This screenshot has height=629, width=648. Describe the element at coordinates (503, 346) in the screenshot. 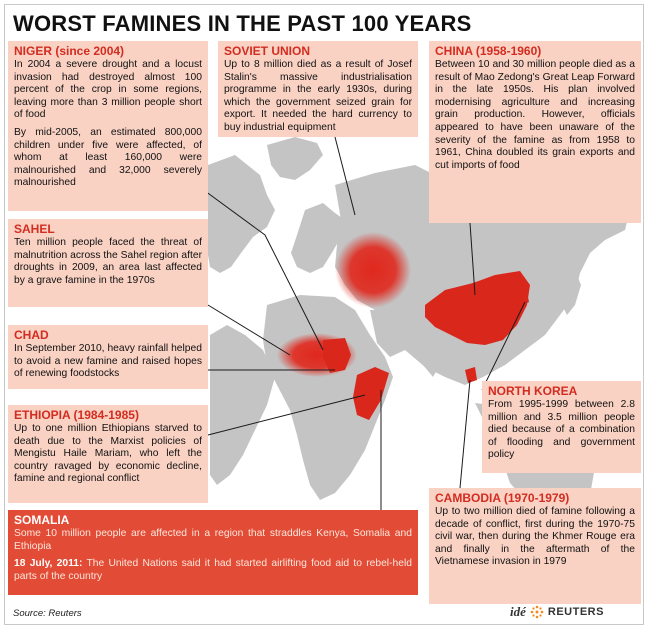

I see `north-korea-leader-line` at that location.